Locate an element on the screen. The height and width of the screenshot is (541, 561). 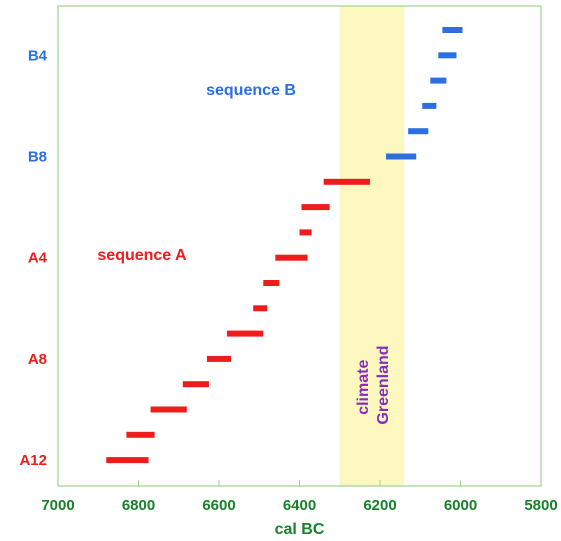
y-category-label: A12 is located at coordinates (33, 460).